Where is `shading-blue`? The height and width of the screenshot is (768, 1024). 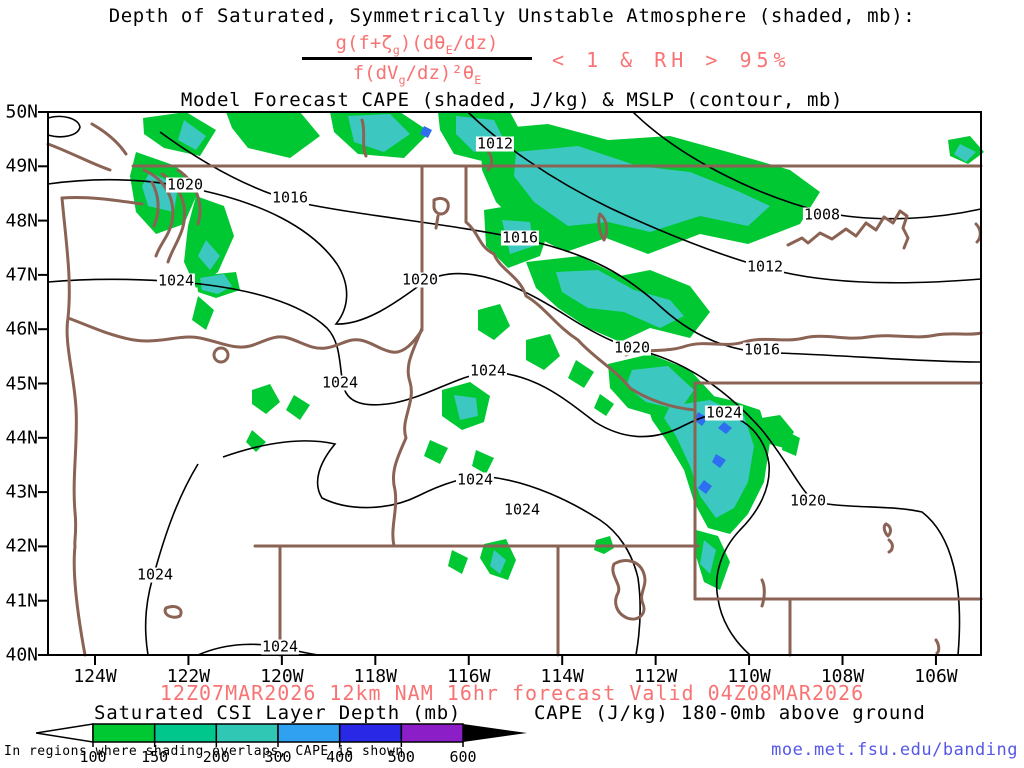
shading-blue is located at coordinates (576, 310).